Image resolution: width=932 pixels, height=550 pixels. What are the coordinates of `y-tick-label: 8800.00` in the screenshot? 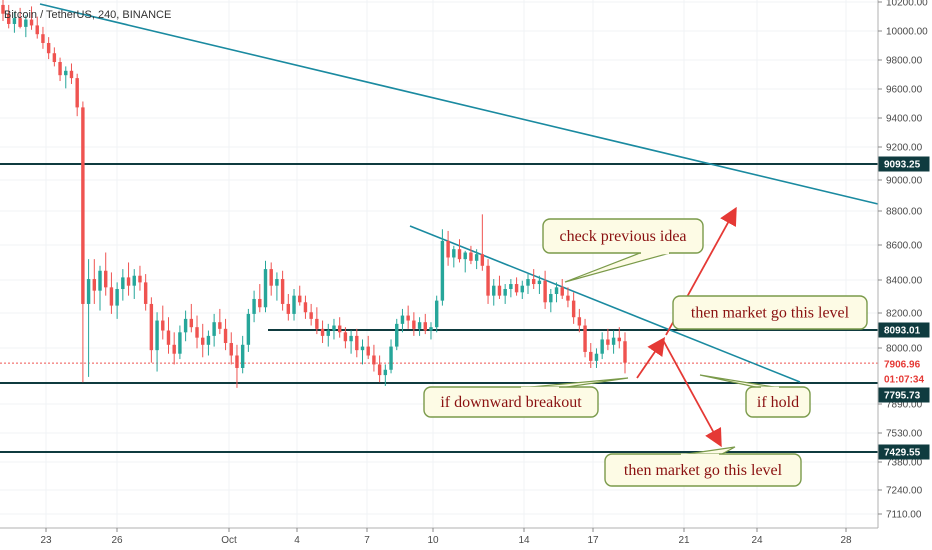 It's located at (904, 212).